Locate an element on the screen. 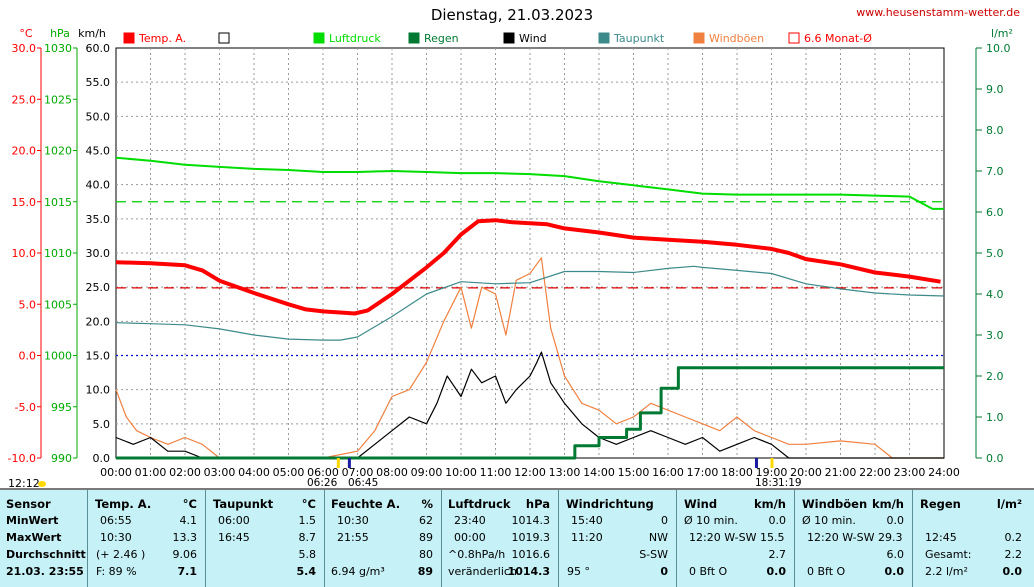  chart-title: Dienstag, 21.03.2023 is located at coordinates (512, 15).